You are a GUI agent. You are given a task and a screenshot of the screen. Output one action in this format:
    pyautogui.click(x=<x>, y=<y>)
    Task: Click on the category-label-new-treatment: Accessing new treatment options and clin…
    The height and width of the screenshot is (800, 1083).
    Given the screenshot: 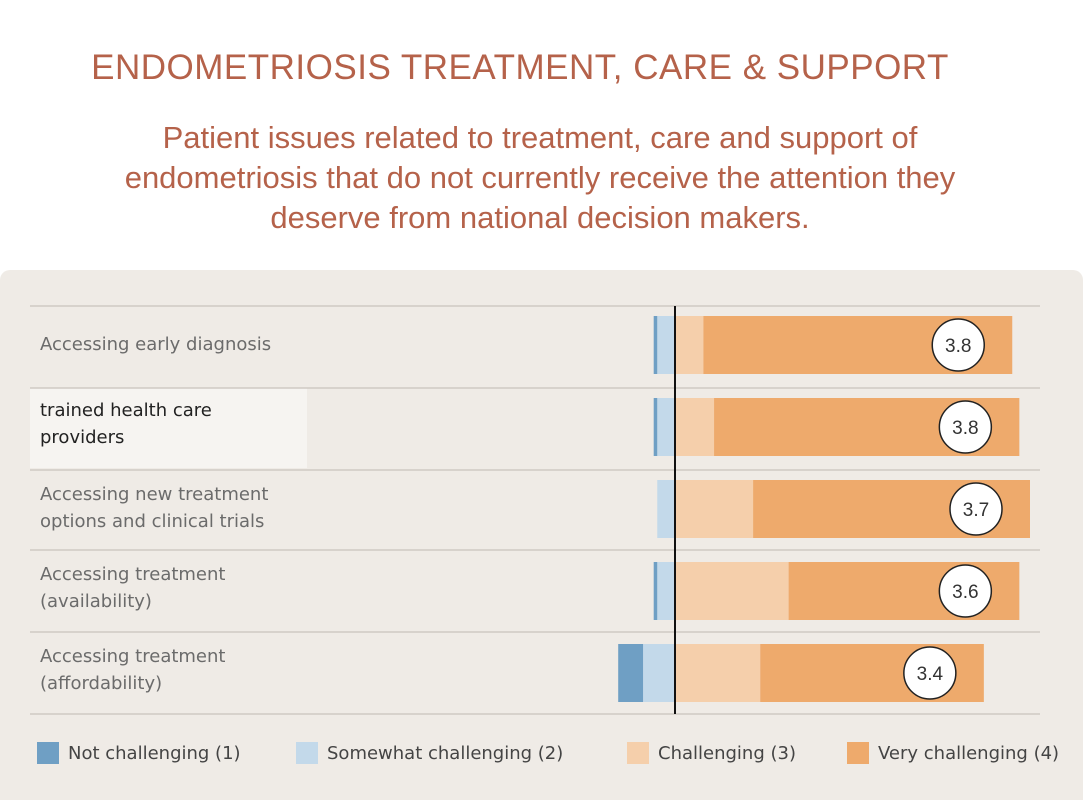 What is the action you would take?
    pyautogui.click(x=154, y=508)
    